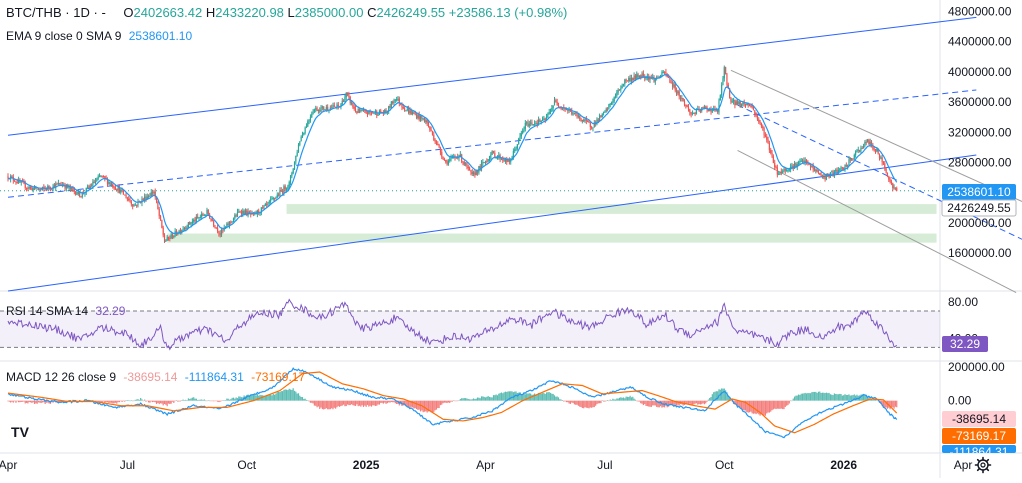 Image resolution: width=1022 pixels, height=483 pixels. I want to click on ema-legend: EMA 9 close 0 SMA 9 2538601.10, so click(99, 36).